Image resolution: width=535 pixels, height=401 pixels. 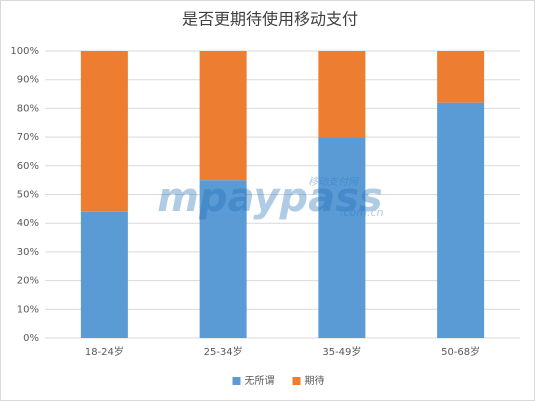 I want to click on x-tick-label: 50-68岁, so click(x=460, y=351).